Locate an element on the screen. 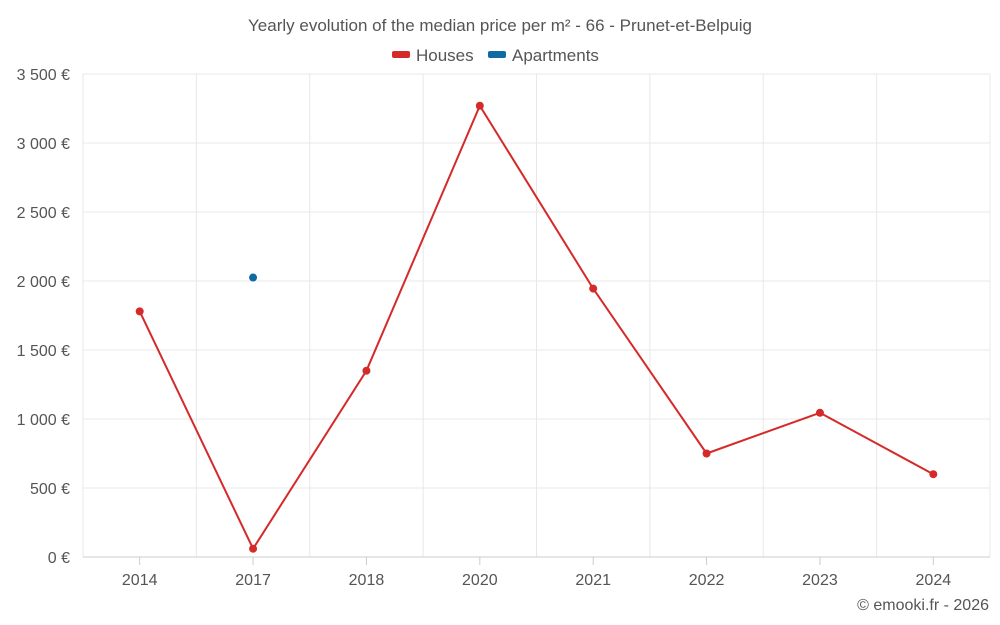 This screenshot has width=1000, height=625. x-tick-label: 2014 is located at coordinates (140, 580).